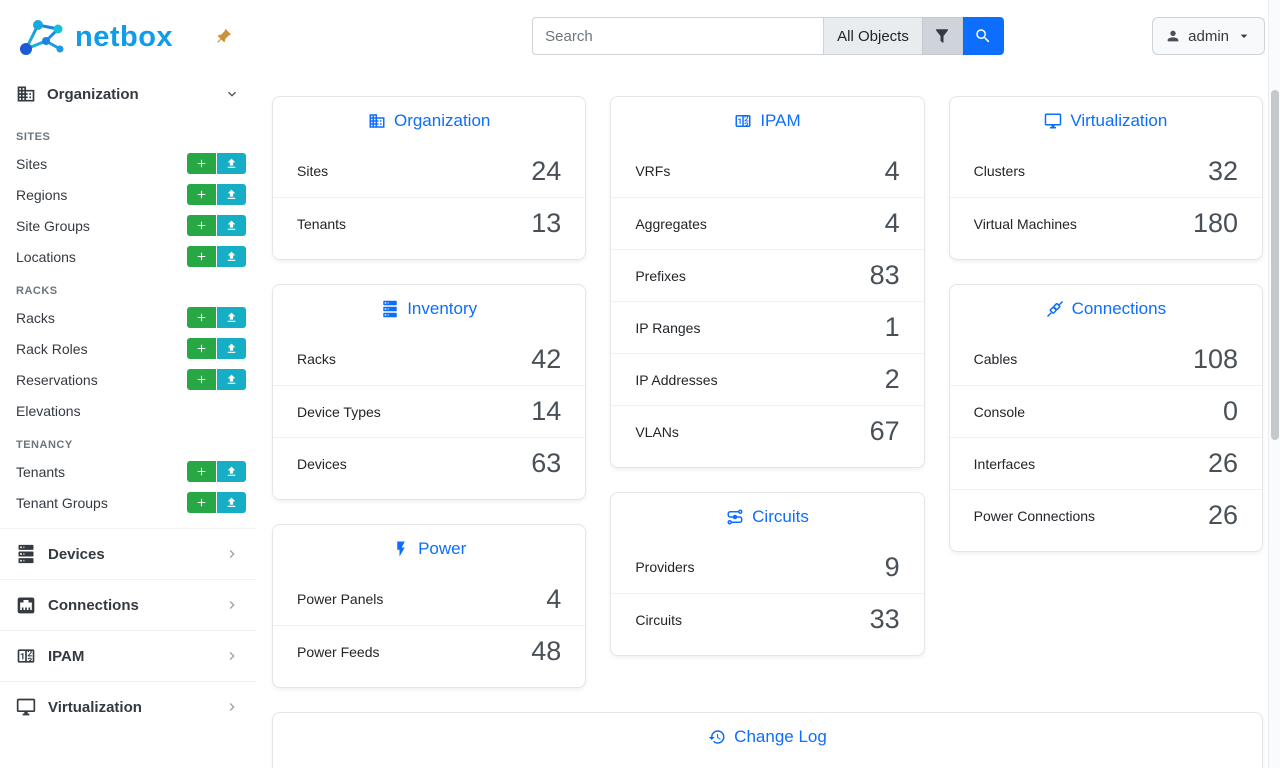  I want to click on lightning-icon, so click(401, 549).